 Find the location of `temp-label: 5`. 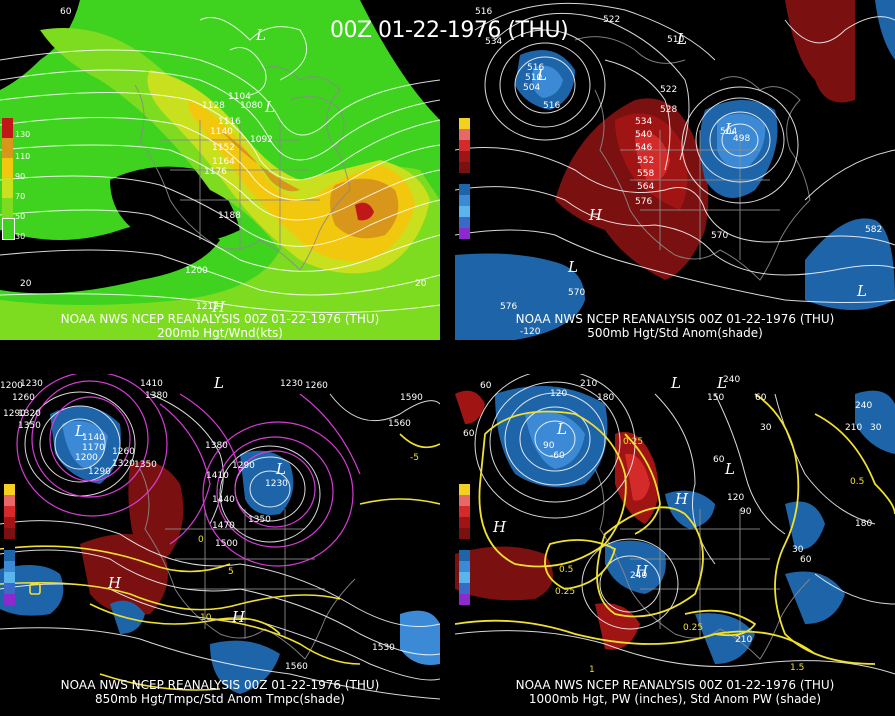

temp-label: 5 is located at coordinates (231, 572).